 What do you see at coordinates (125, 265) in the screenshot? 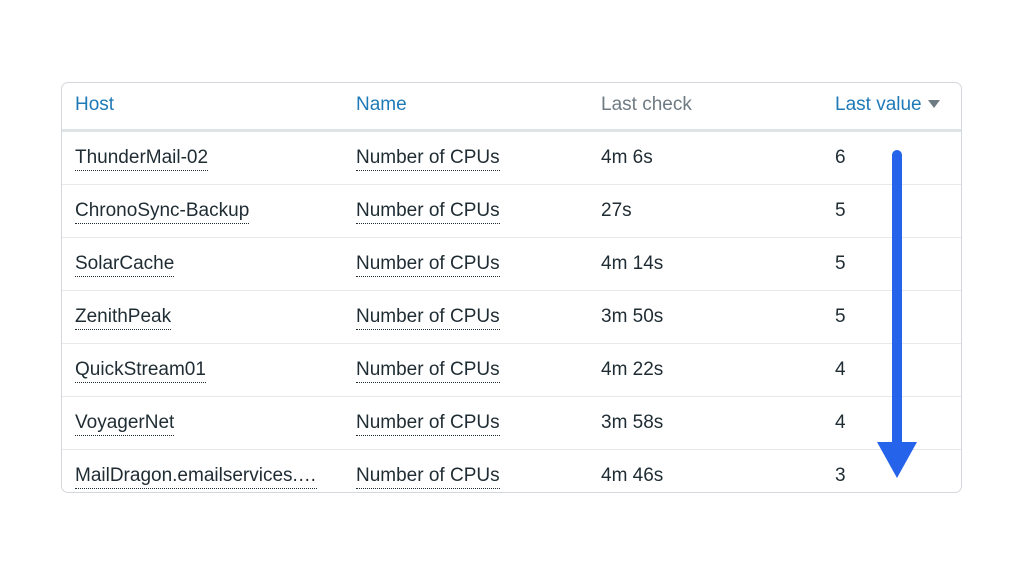
I see `host-link: SolarCache` at bounding box center [125, 265].